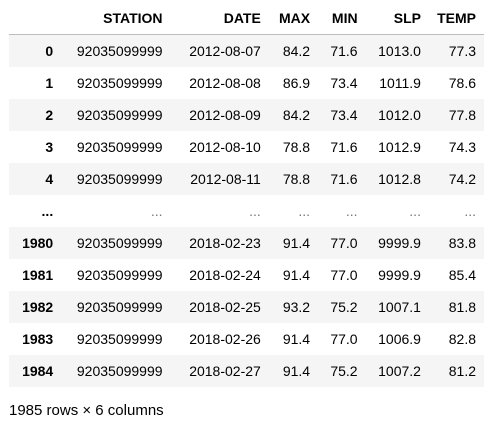 The width and height of the screenshot is (484, 440). What do you see at coordinates (225, 339) in the screenshot?
I see `cell-date: 2018-02-26` at bounding box center [225, 339].